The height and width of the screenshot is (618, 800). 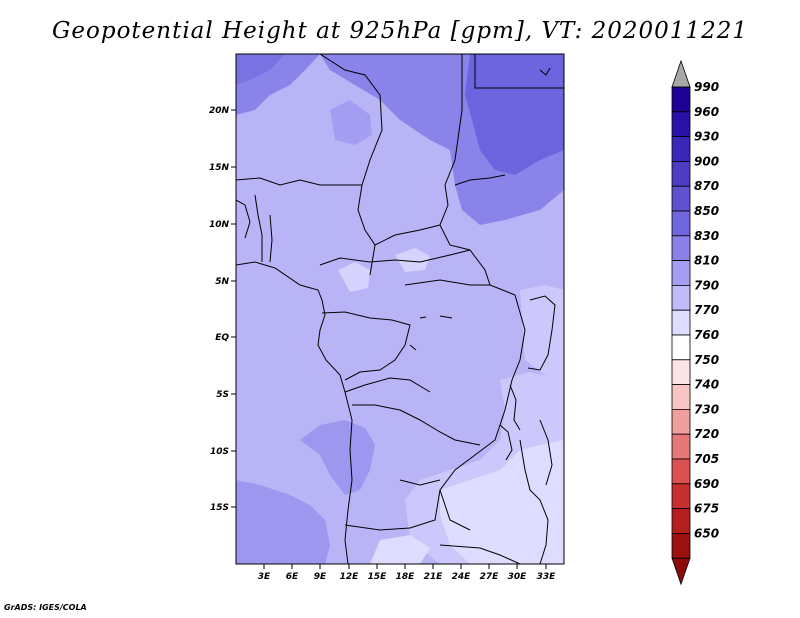 What do you see at coordinates (706, 509) in the screenshot?
I see `colorbar-label: 675` at bounding box center [706, 509].